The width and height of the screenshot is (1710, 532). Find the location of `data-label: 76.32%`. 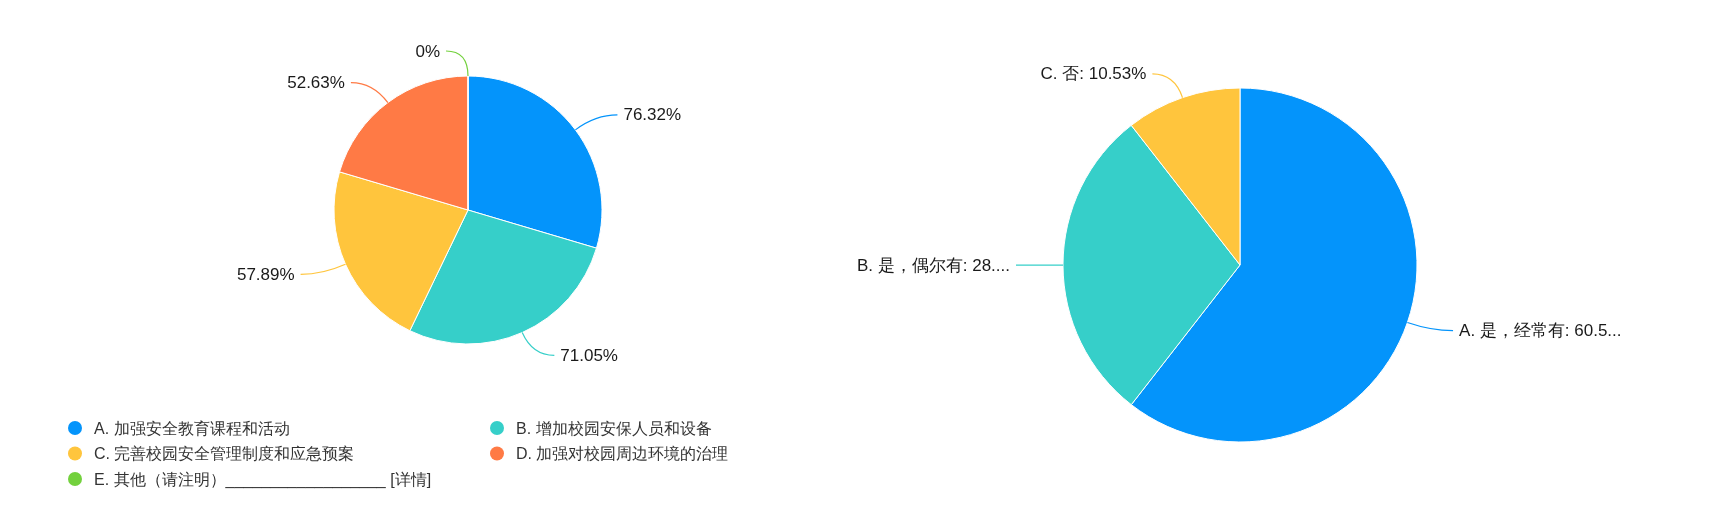

data-label: 76.32% is located at coordinates (652, 115).